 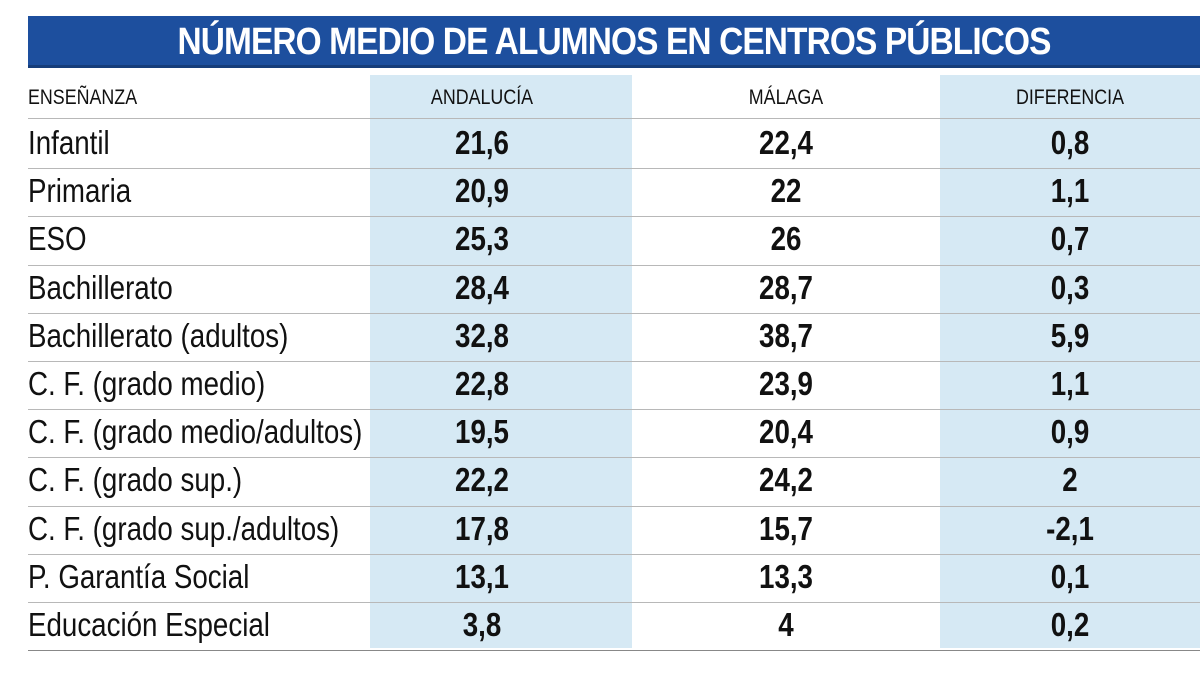 I want to click on cell-value: 26, so click(x=786, y=239).